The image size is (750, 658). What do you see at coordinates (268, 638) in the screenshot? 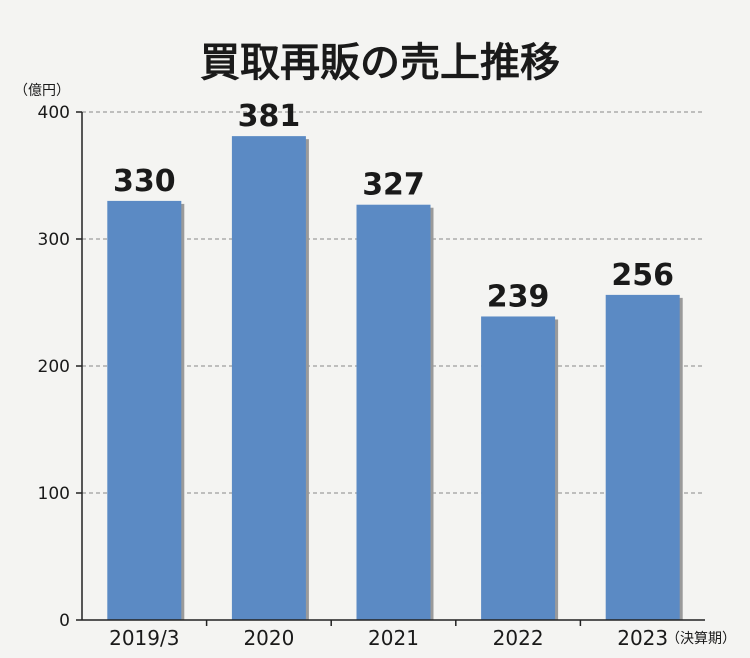
I see `x-category-label: 2020` at bounding box center [268, 638].